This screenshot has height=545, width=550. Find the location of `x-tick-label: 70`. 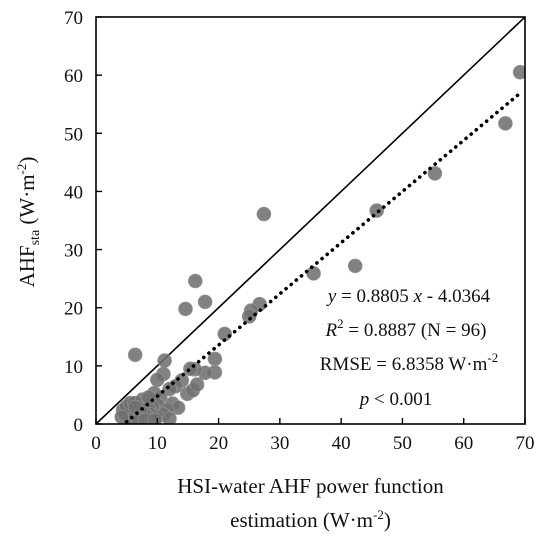

x-tick-label: 70 is located at coordinates (525, 443).